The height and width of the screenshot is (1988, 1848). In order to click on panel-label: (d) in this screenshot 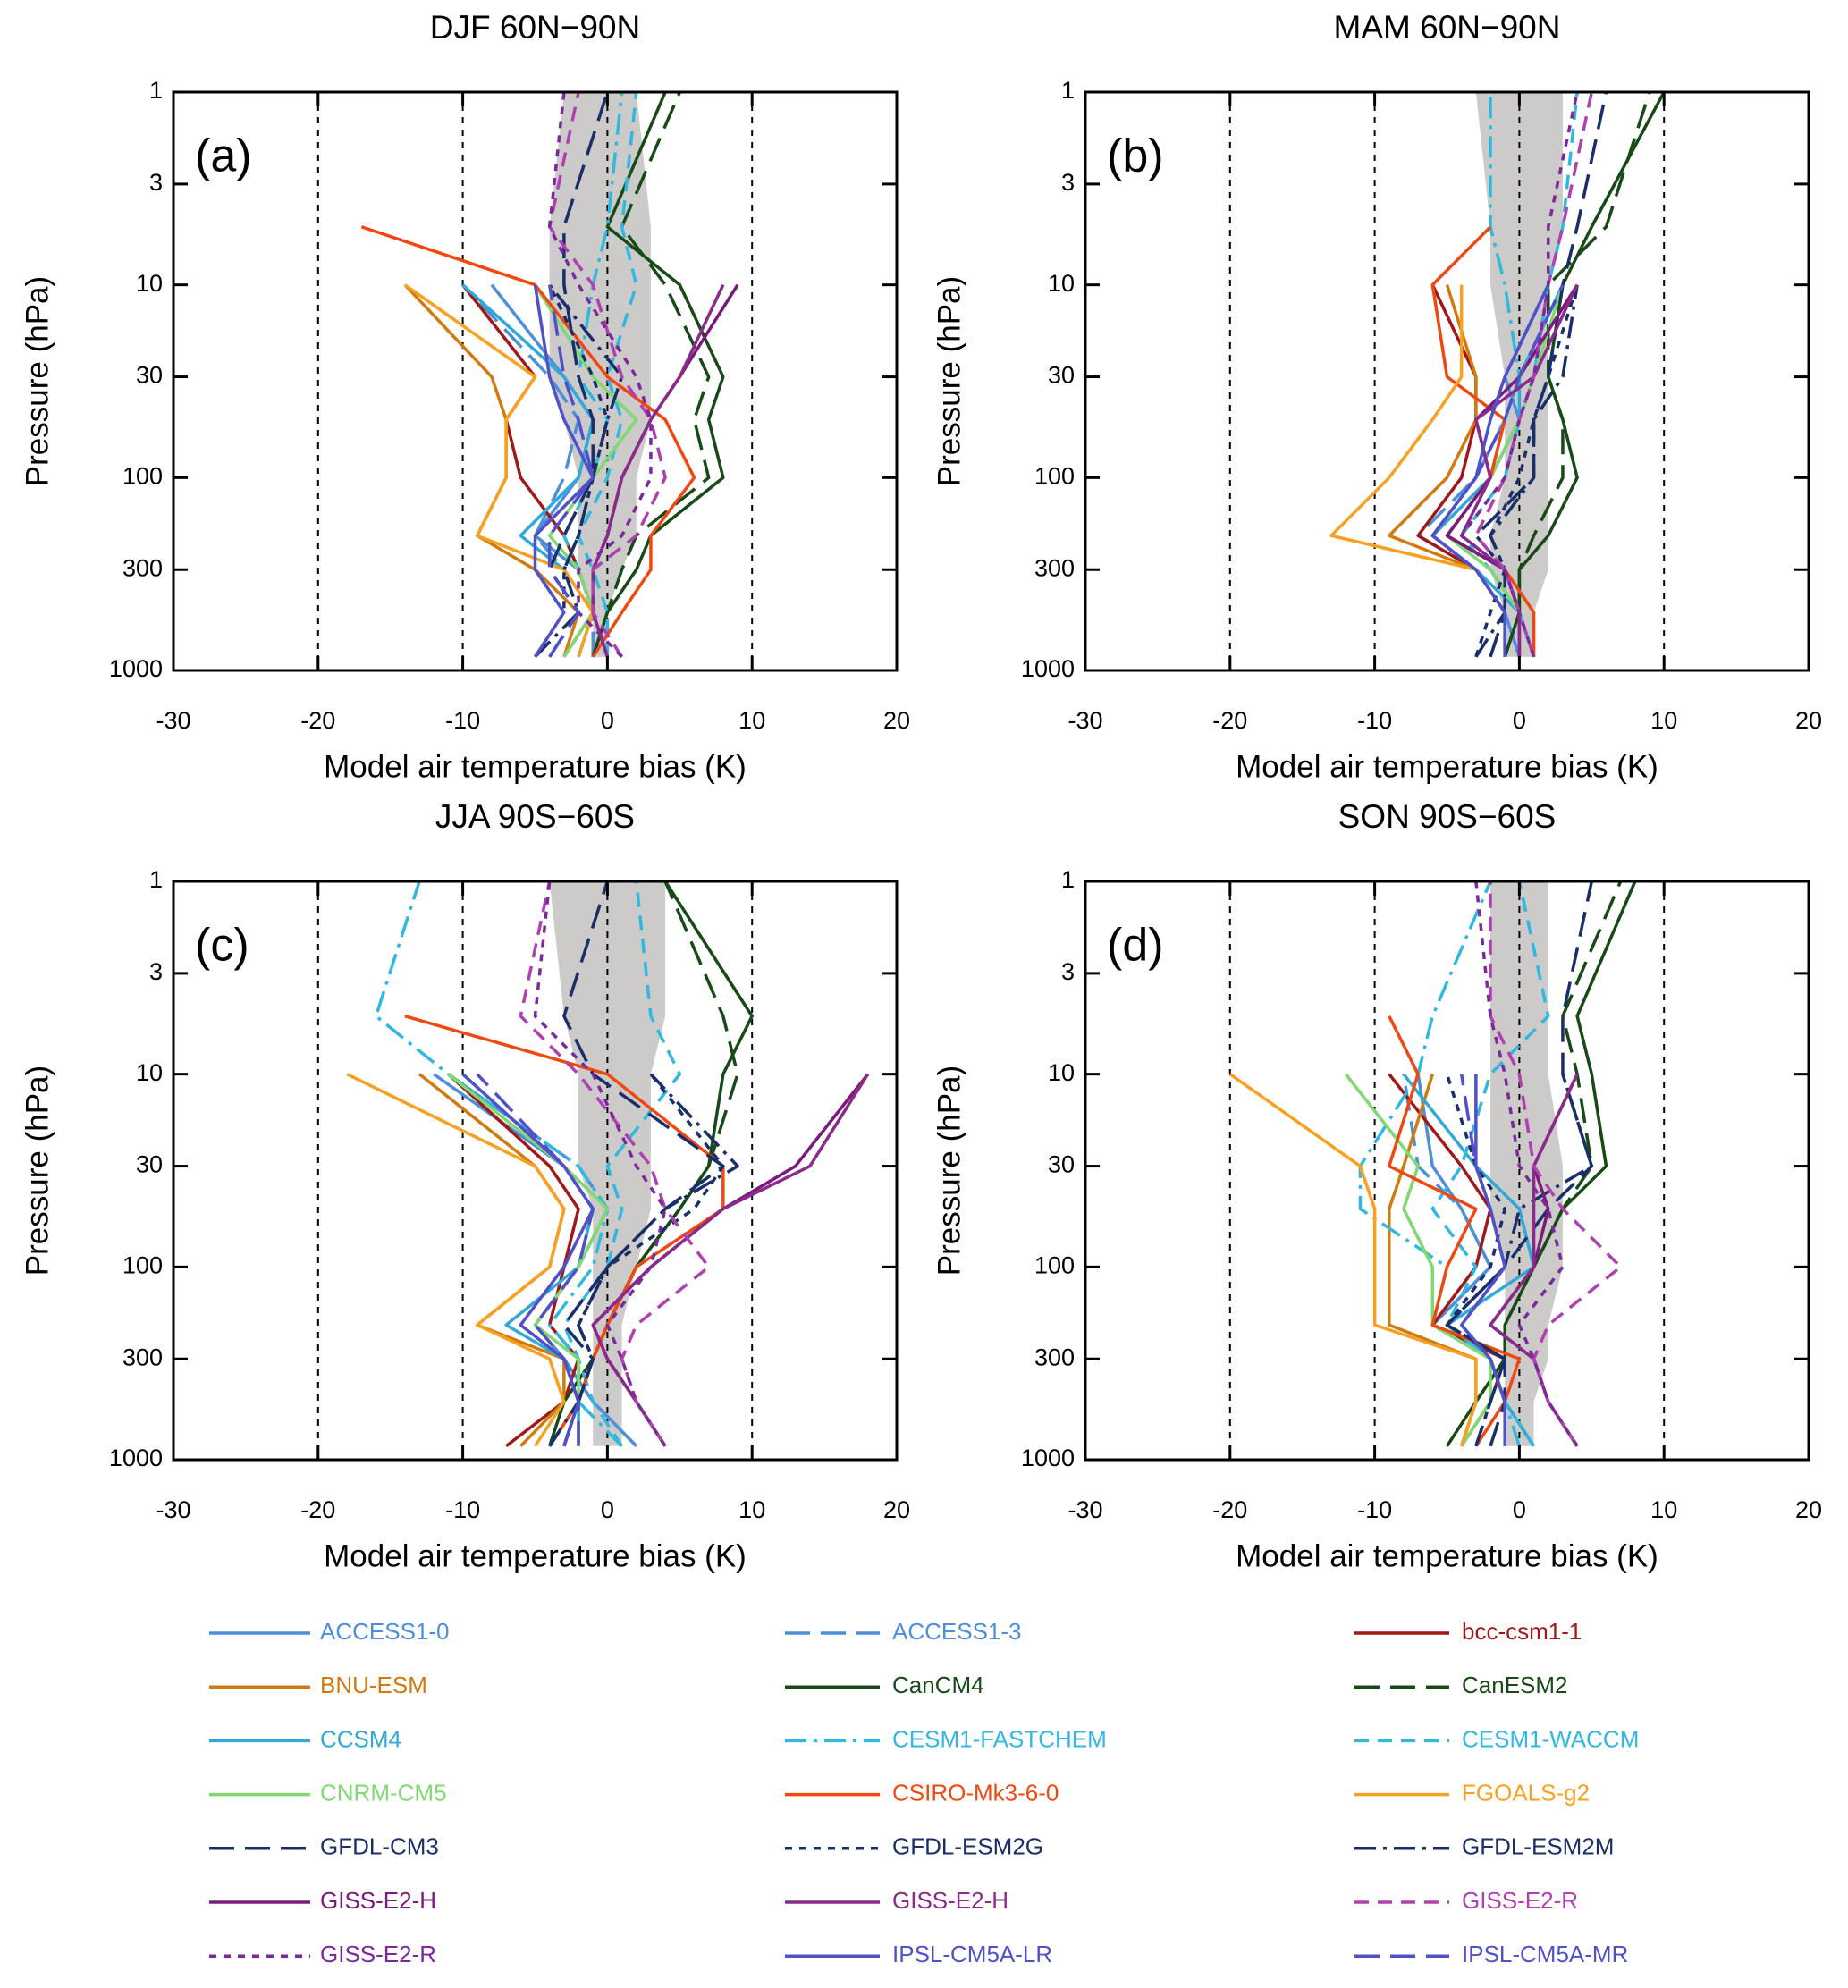, I will do `click(1135, 946)`.